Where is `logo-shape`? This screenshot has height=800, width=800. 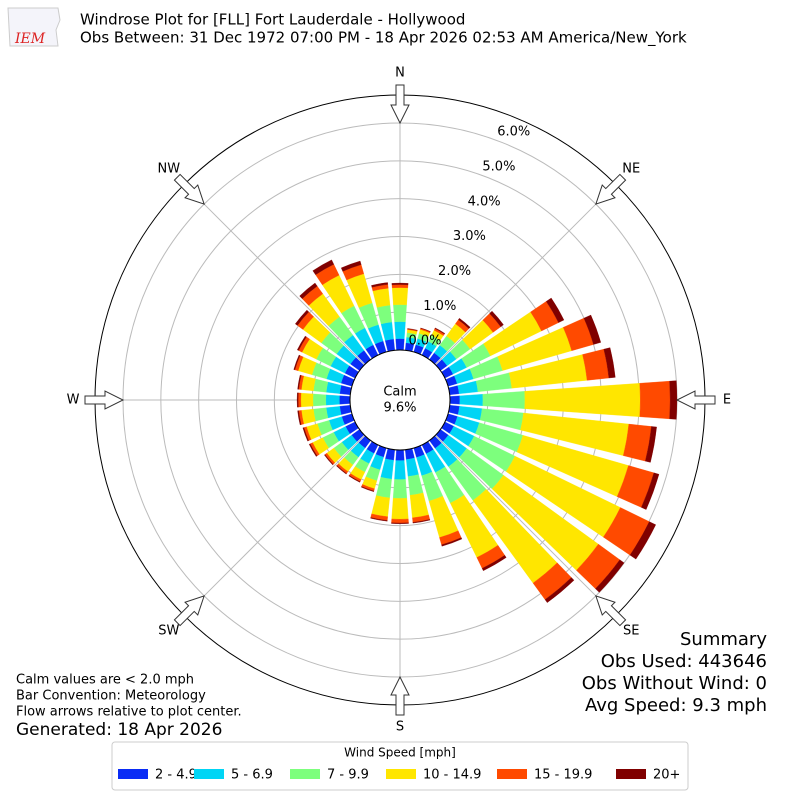
logo-shape is located at coordinates (34, 27).